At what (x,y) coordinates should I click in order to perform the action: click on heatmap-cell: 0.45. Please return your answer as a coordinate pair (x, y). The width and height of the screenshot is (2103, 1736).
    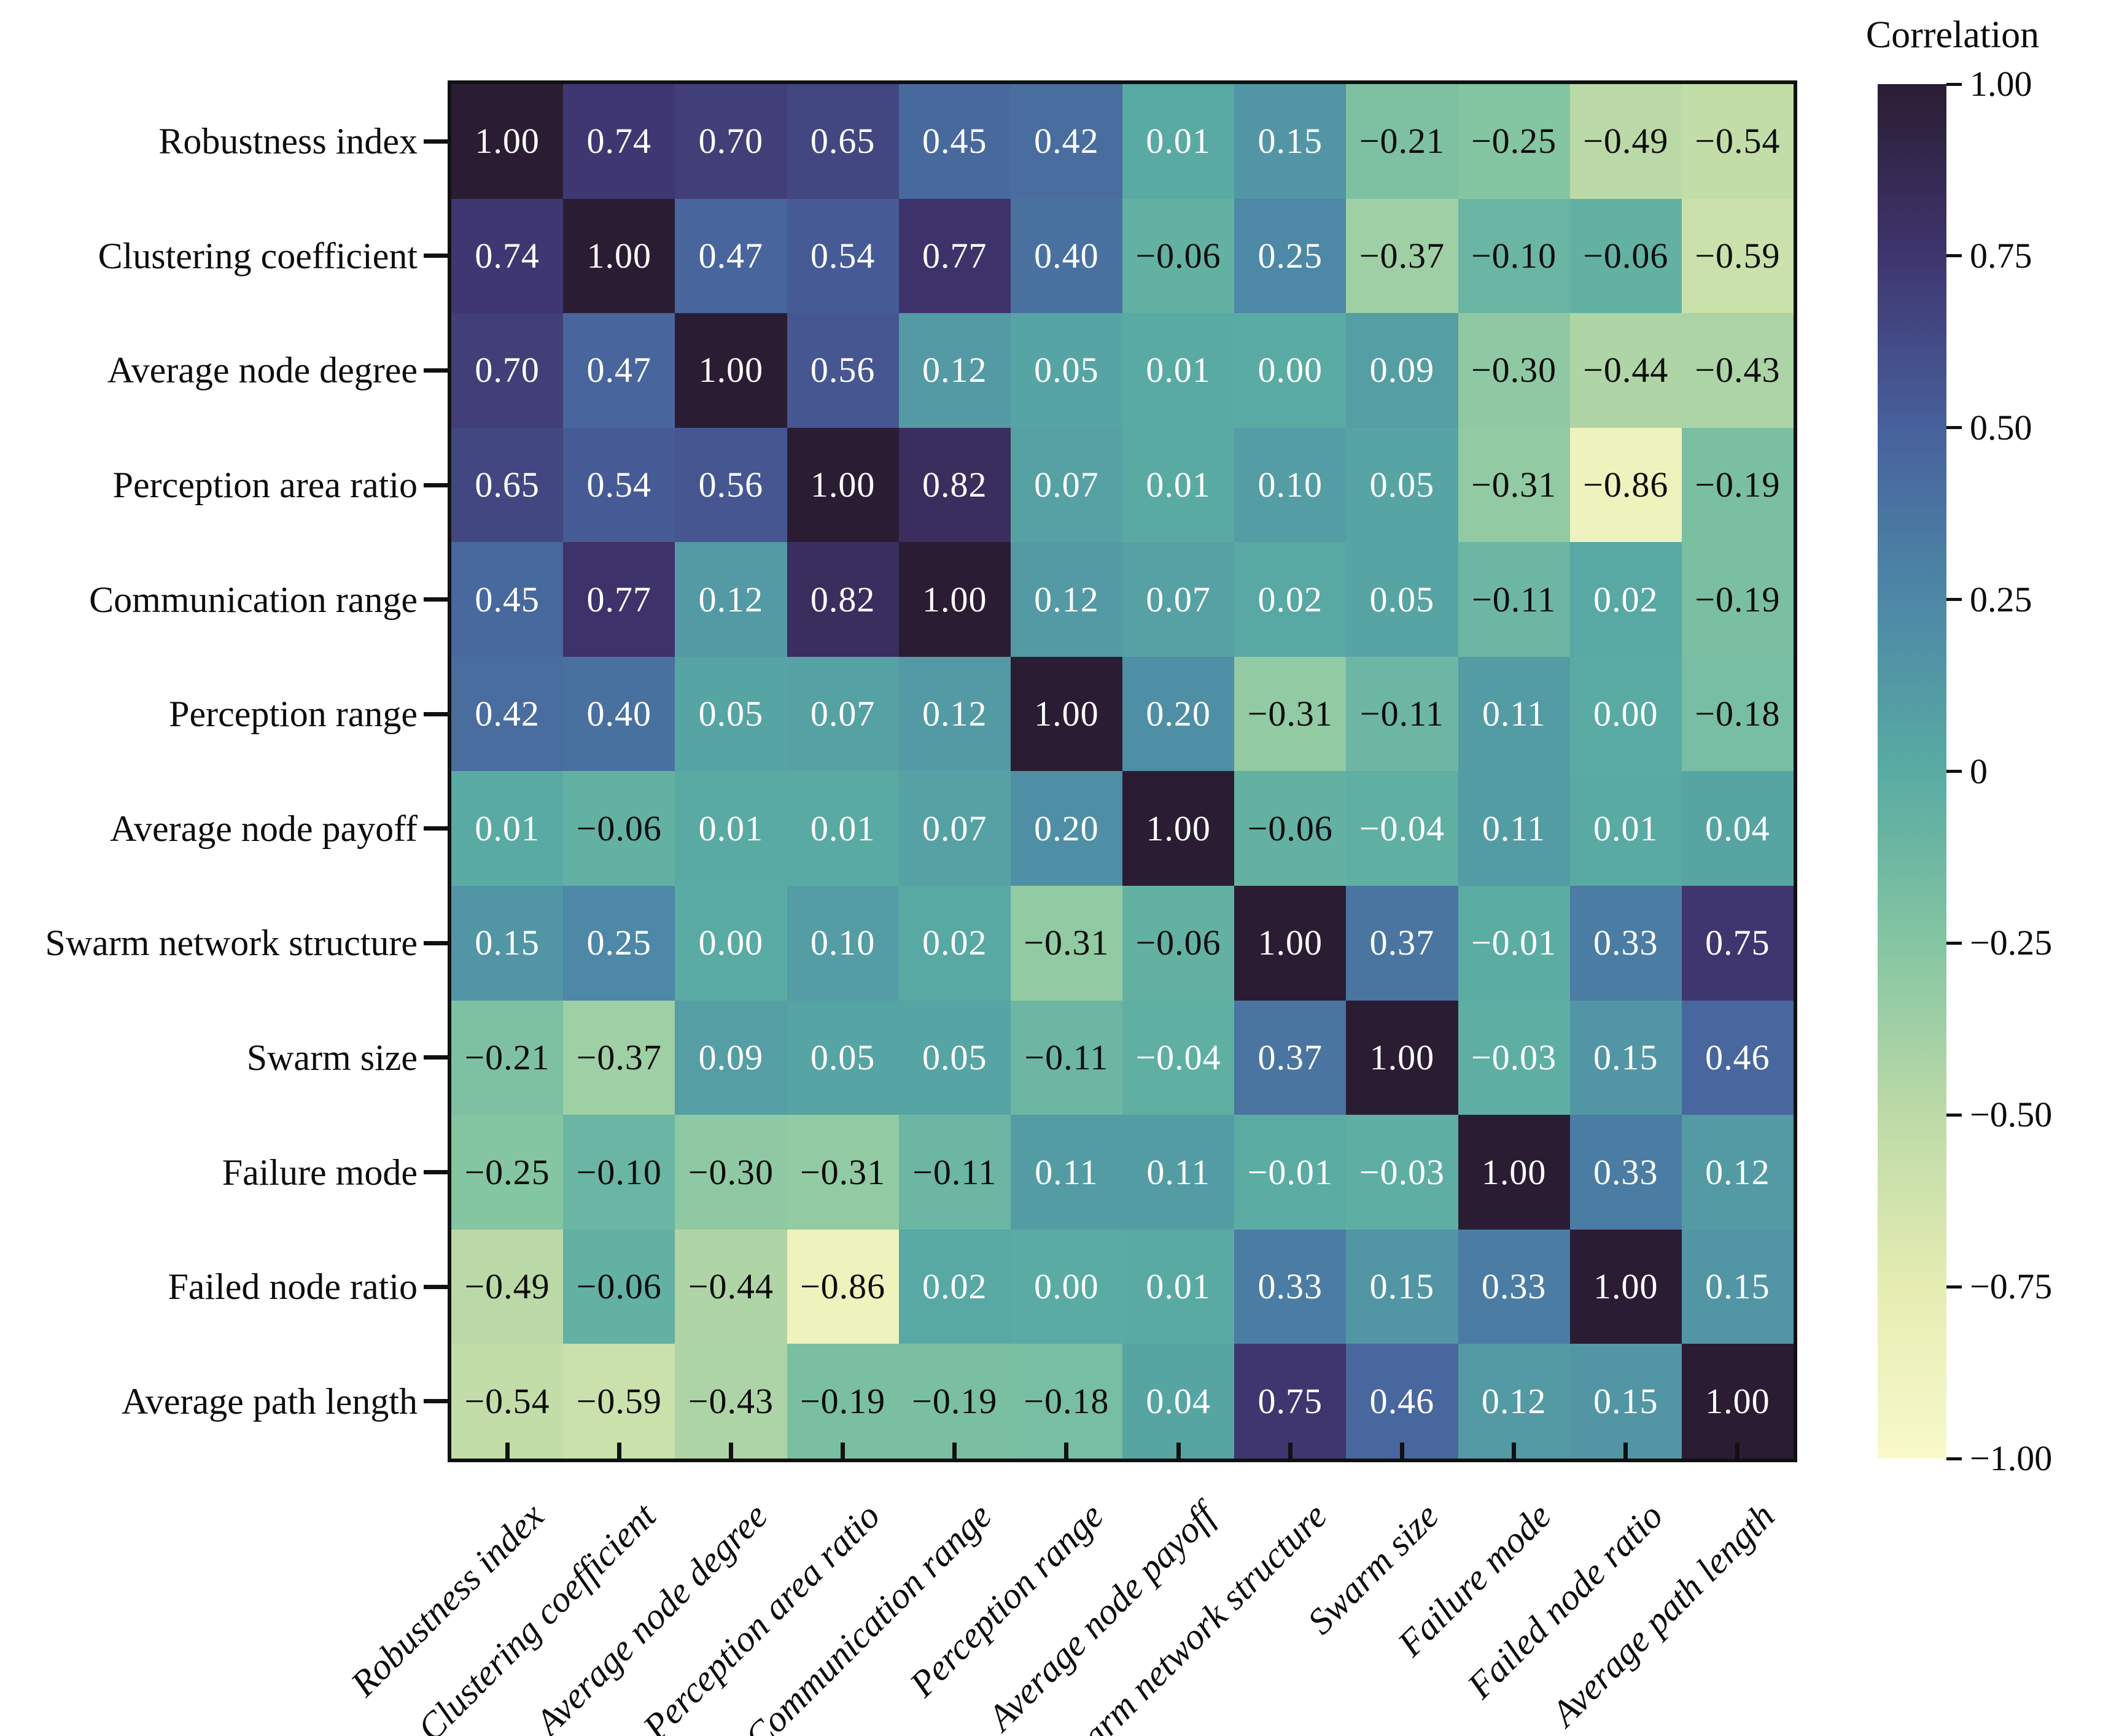
    Looking at the image, I should click on (507, 599).